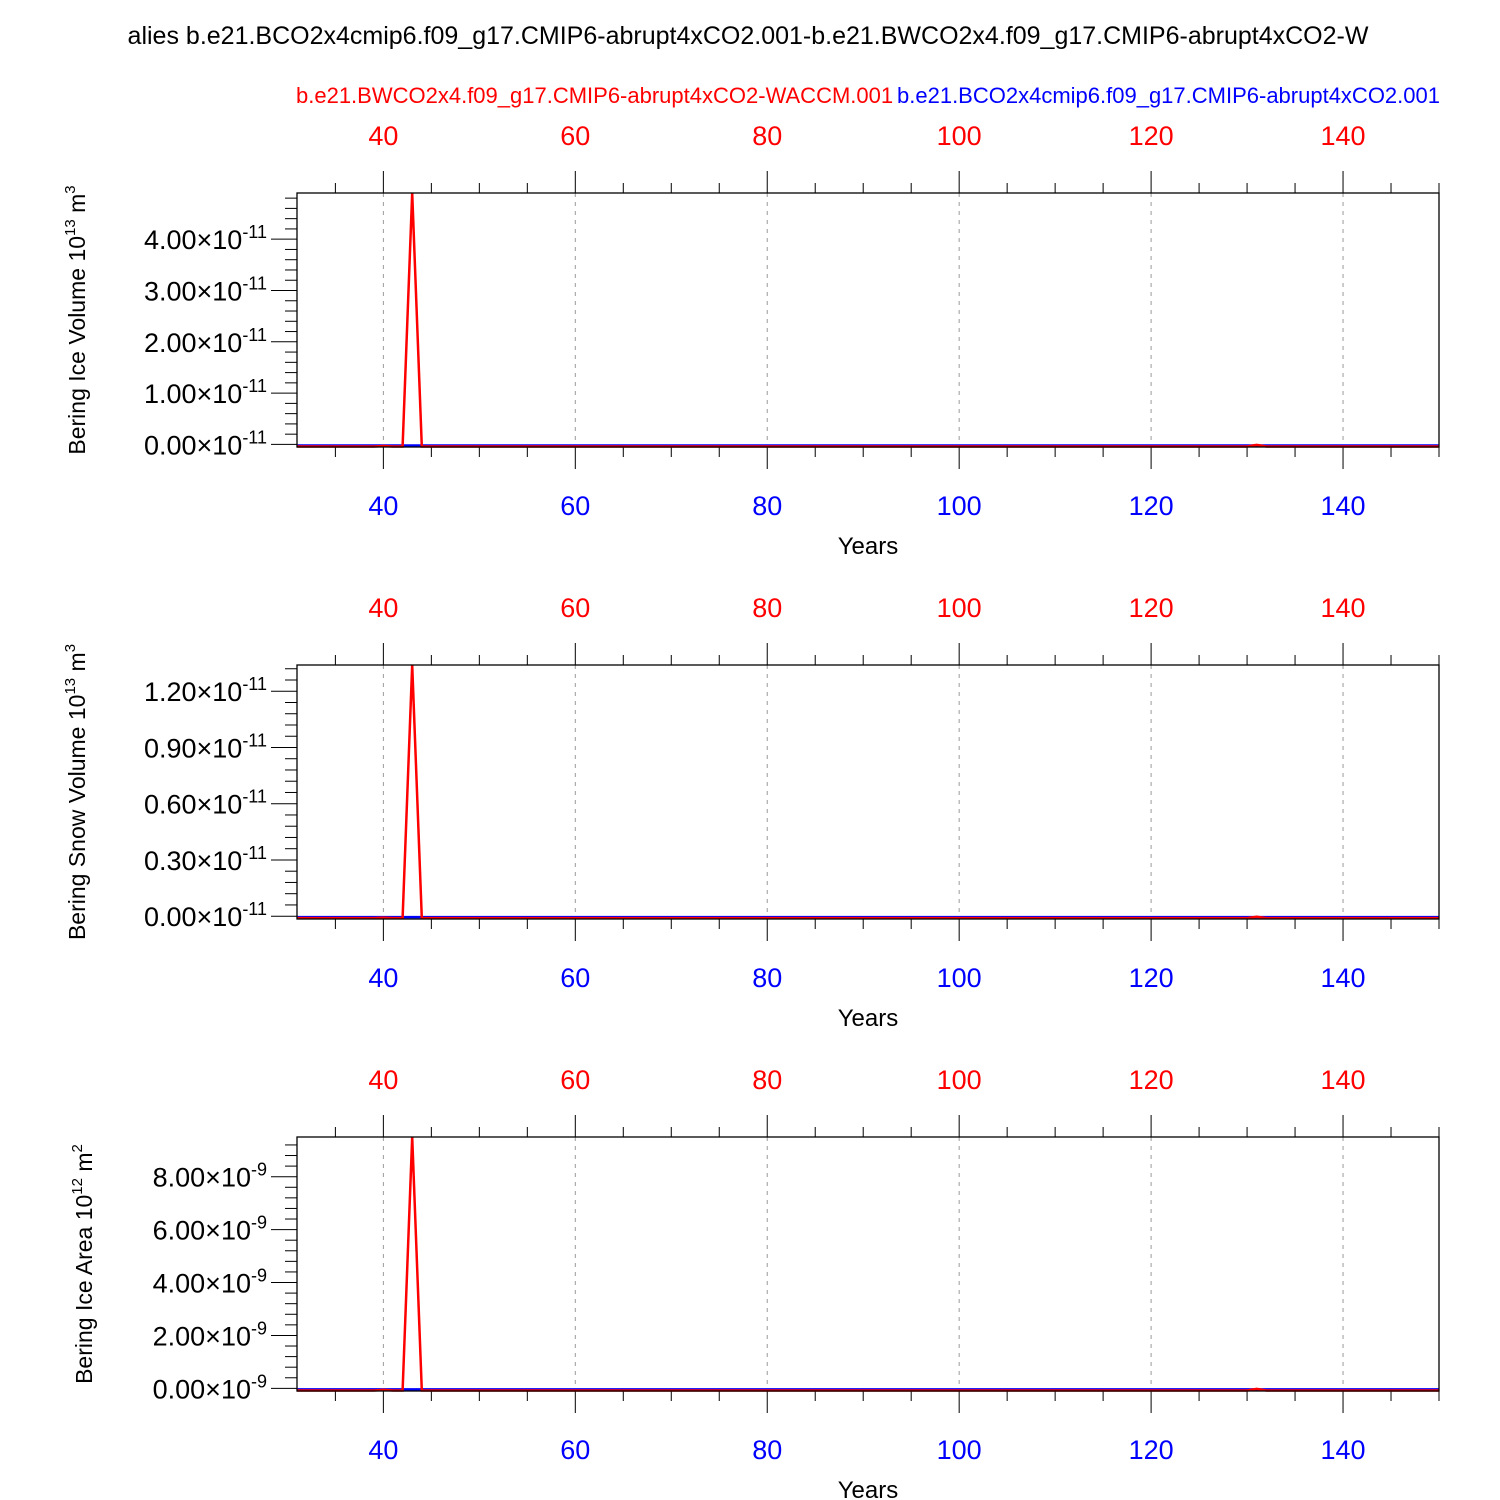 This screenshot has height=1500, width=1500. What do you see at coordinates (210, 1387) in the screenshot?
I see `y-tick-label: 0.00×10⁻⁹` at bounding box center [210, 1387].